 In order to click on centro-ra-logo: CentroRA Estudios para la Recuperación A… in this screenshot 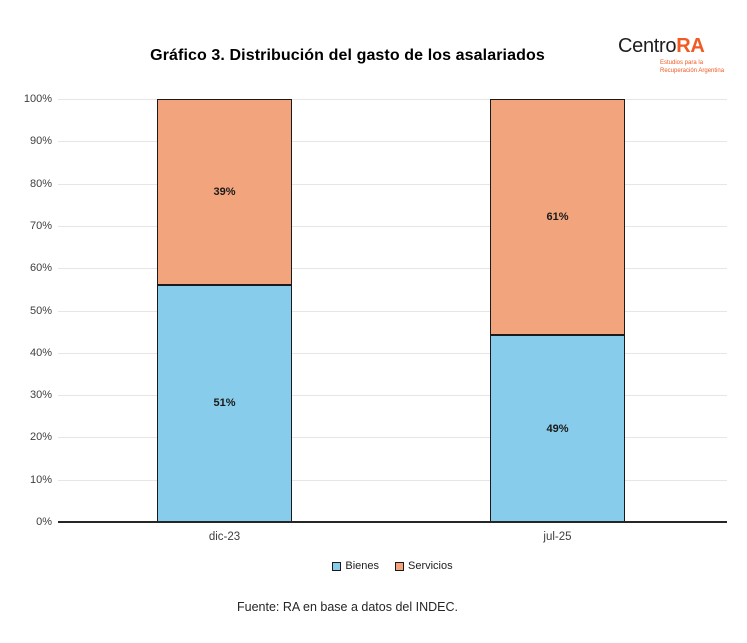, I will do `click(678, 55)`.